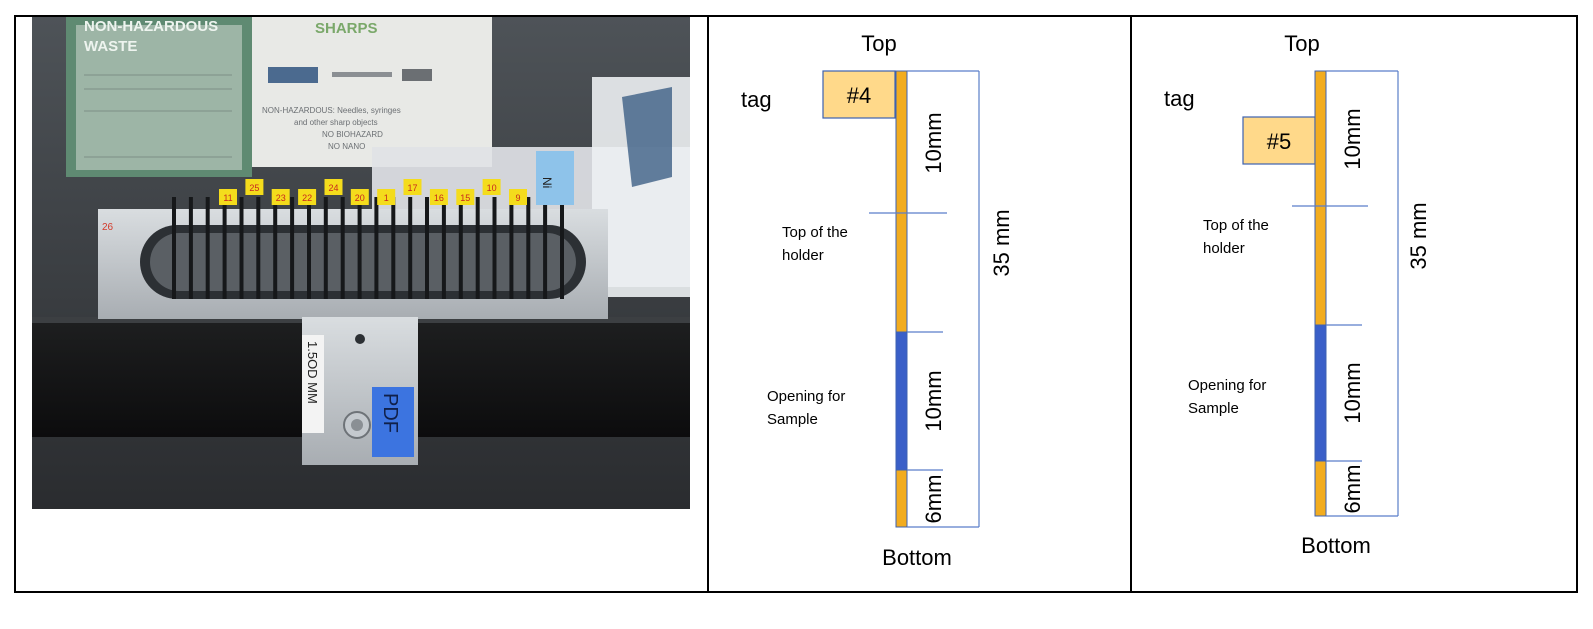 This screenshot has height=629, width=1593. What do you see at coordinates (110, 46) in the screenshot?
I see `waste-sign-line2: WASTE` at bounding box center [110, 46].